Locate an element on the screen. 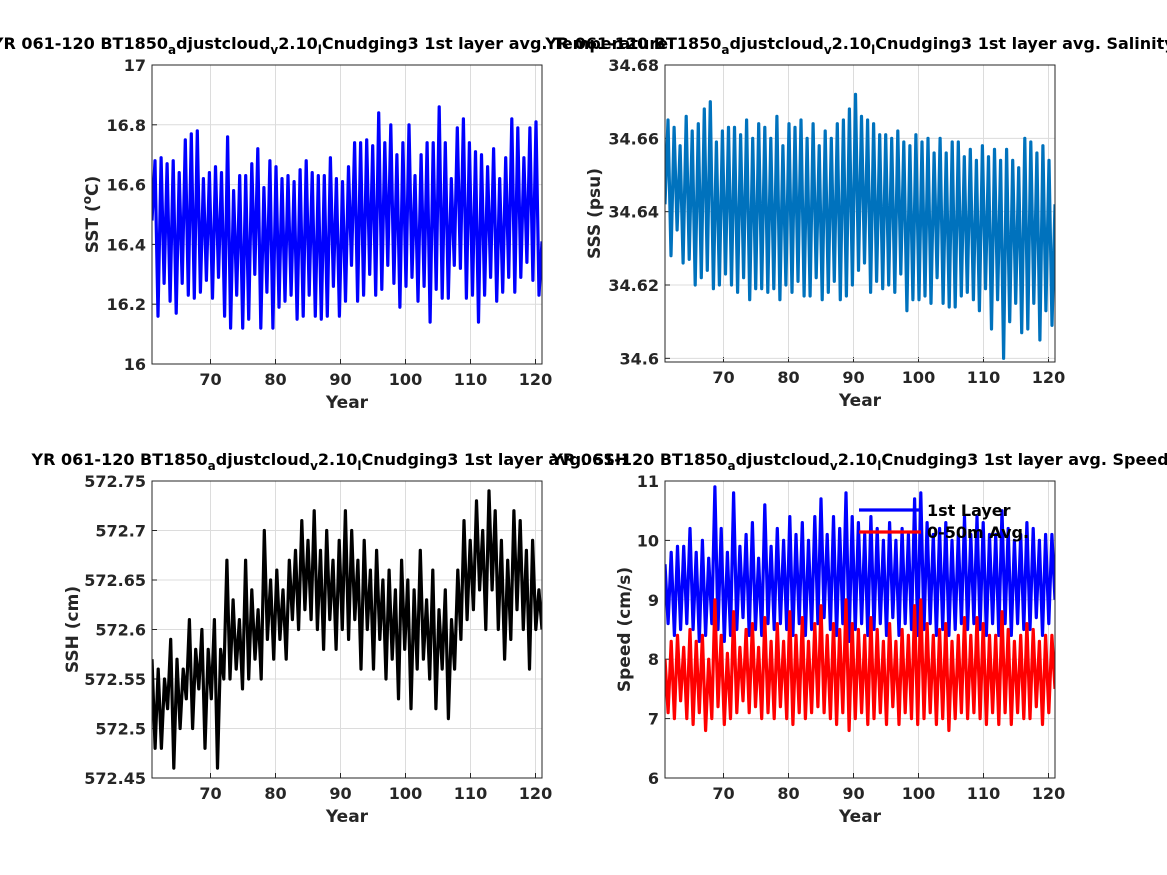 Image resolution: width=1167 pixels, height=875 pixels. y-tick-label: 16 is located at coordinates (135, 364).